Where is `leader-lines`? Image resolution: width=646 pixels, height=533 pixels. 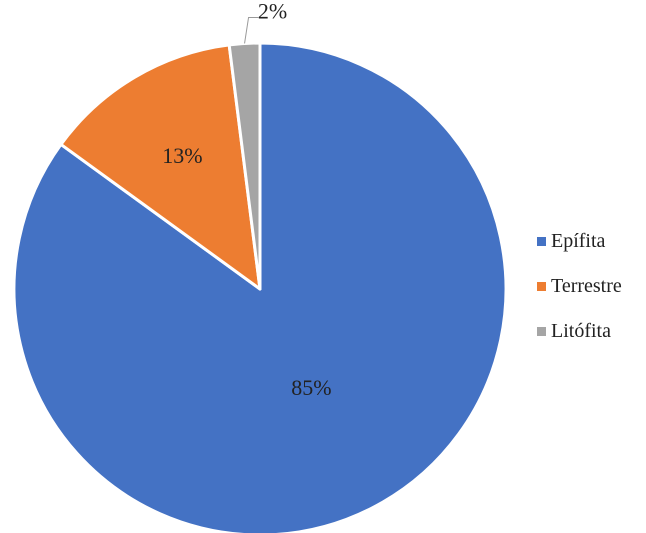
leader-lines is located at coordinates (251, 30).